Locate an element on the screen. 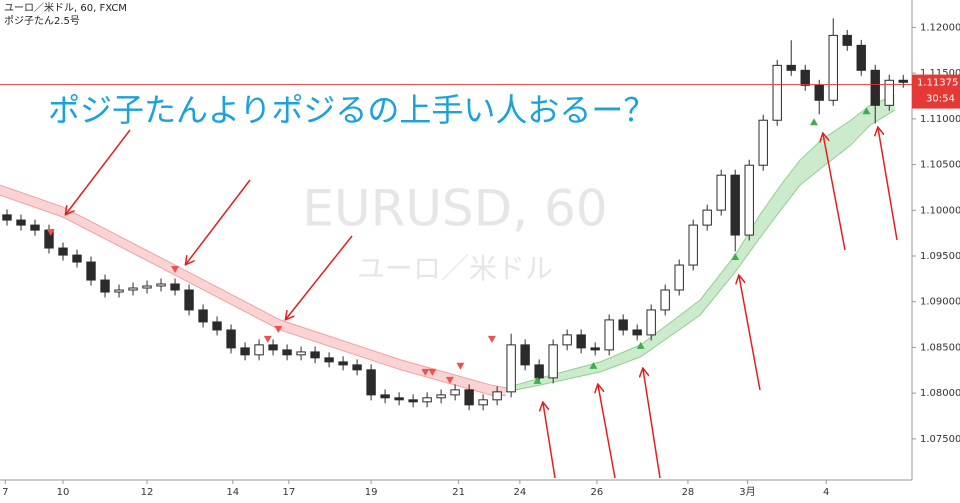  x-tick-label: 19 is located at coordinates (371, 492).